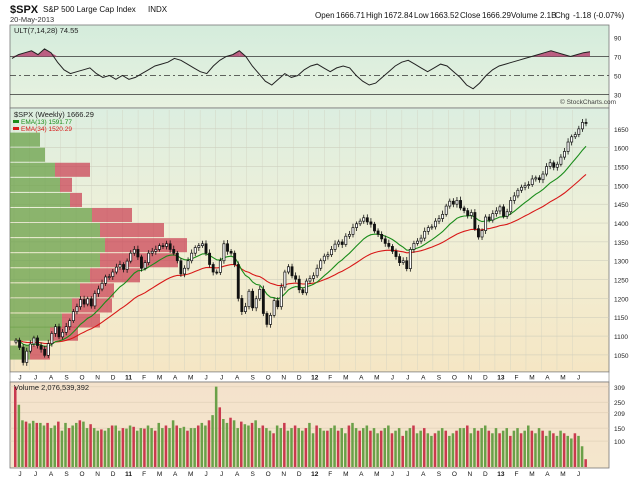  Describe the element at coordinates (46, 30) in the screenshot. I see `ult-label: ULT(7,14,28) 74.55` at that location.